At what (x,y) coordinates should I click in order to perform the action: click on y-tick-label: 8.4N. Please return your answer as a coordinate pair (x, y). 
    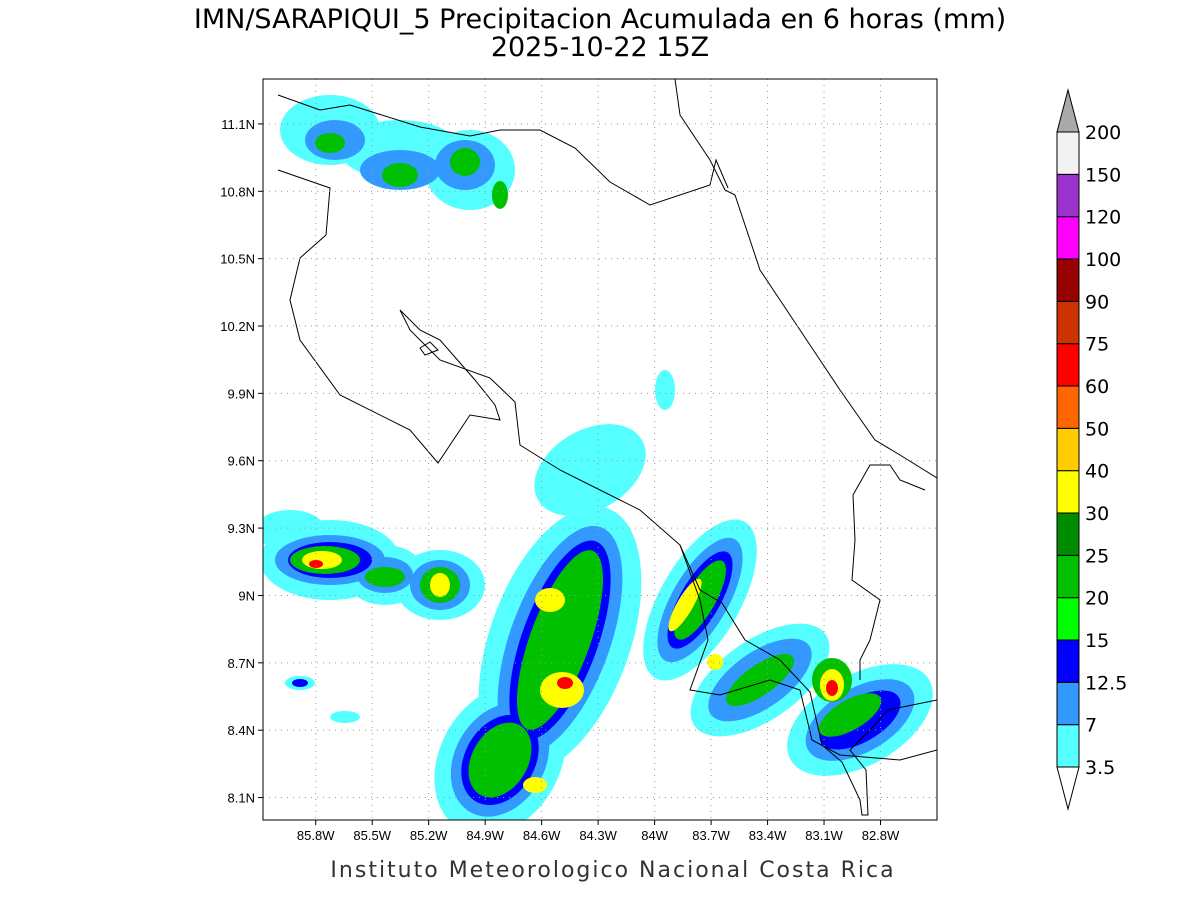
    Looking at the image, I should click on (241, 730).